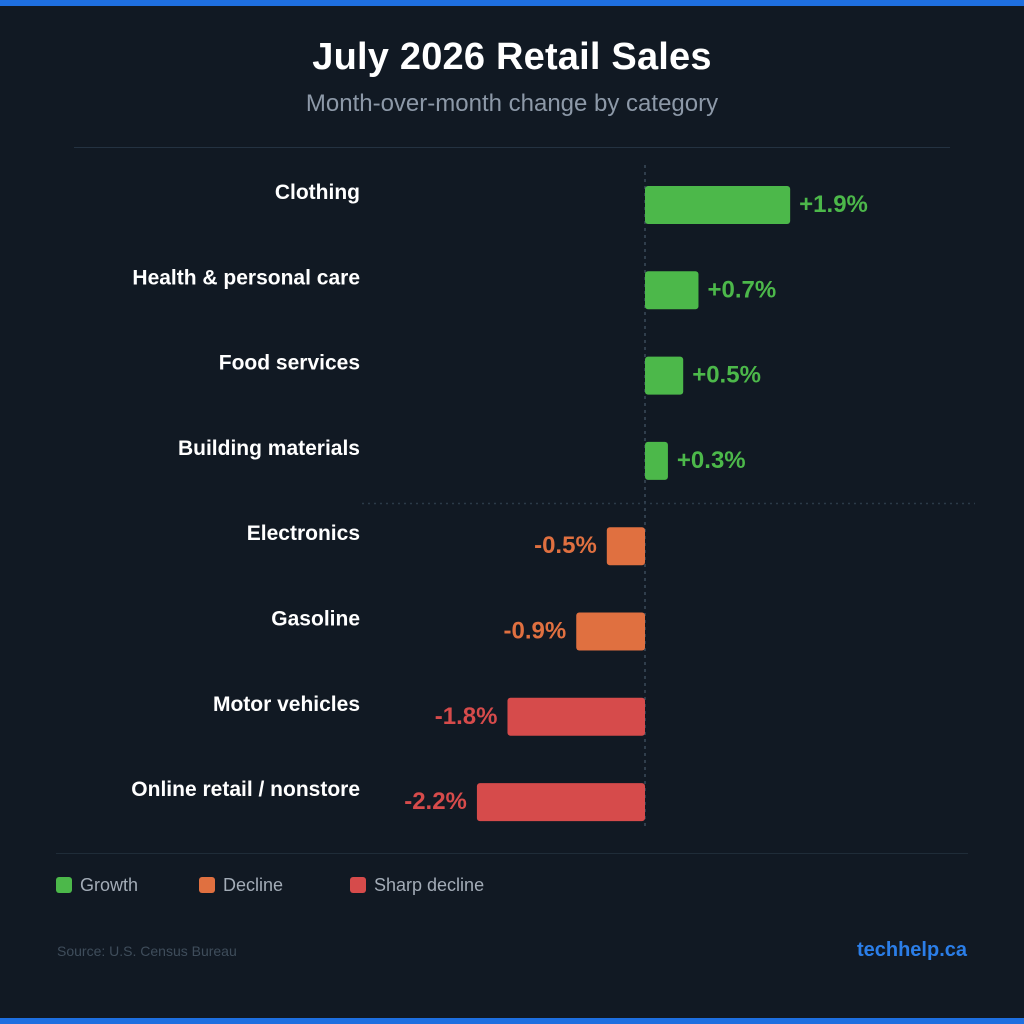 The height and width of the screenshot is (1024, 1024). Describe the element at coordinates (358, 885) in the screenshot. I see `legend-swatch-sharp-decline` at that location.